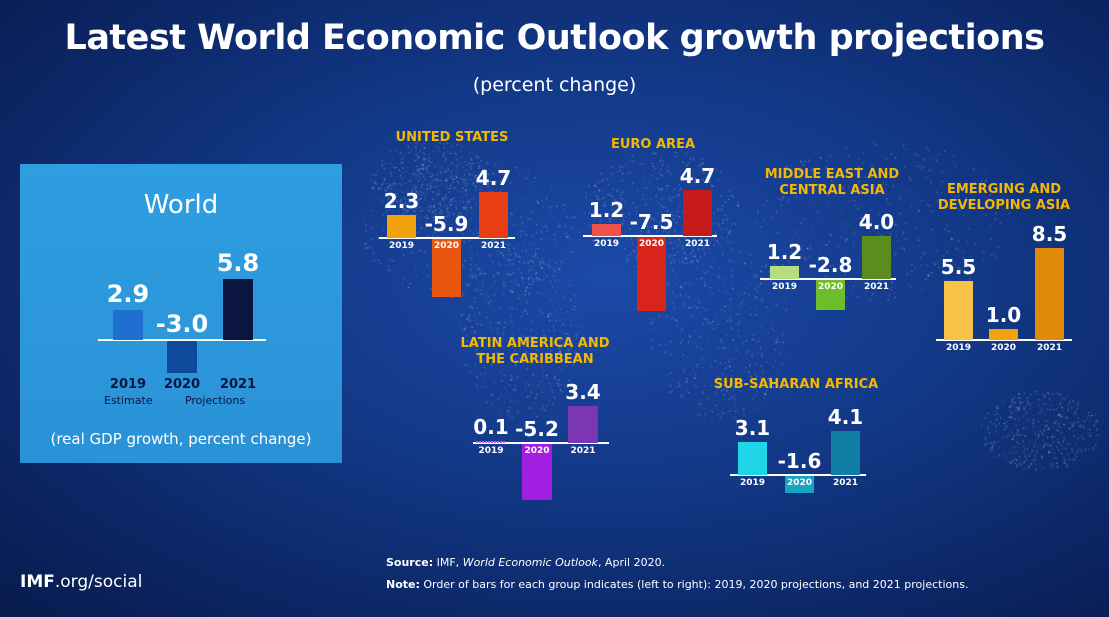  I want to click on year-label-ssa-2020: 2020, so click(799, 483).